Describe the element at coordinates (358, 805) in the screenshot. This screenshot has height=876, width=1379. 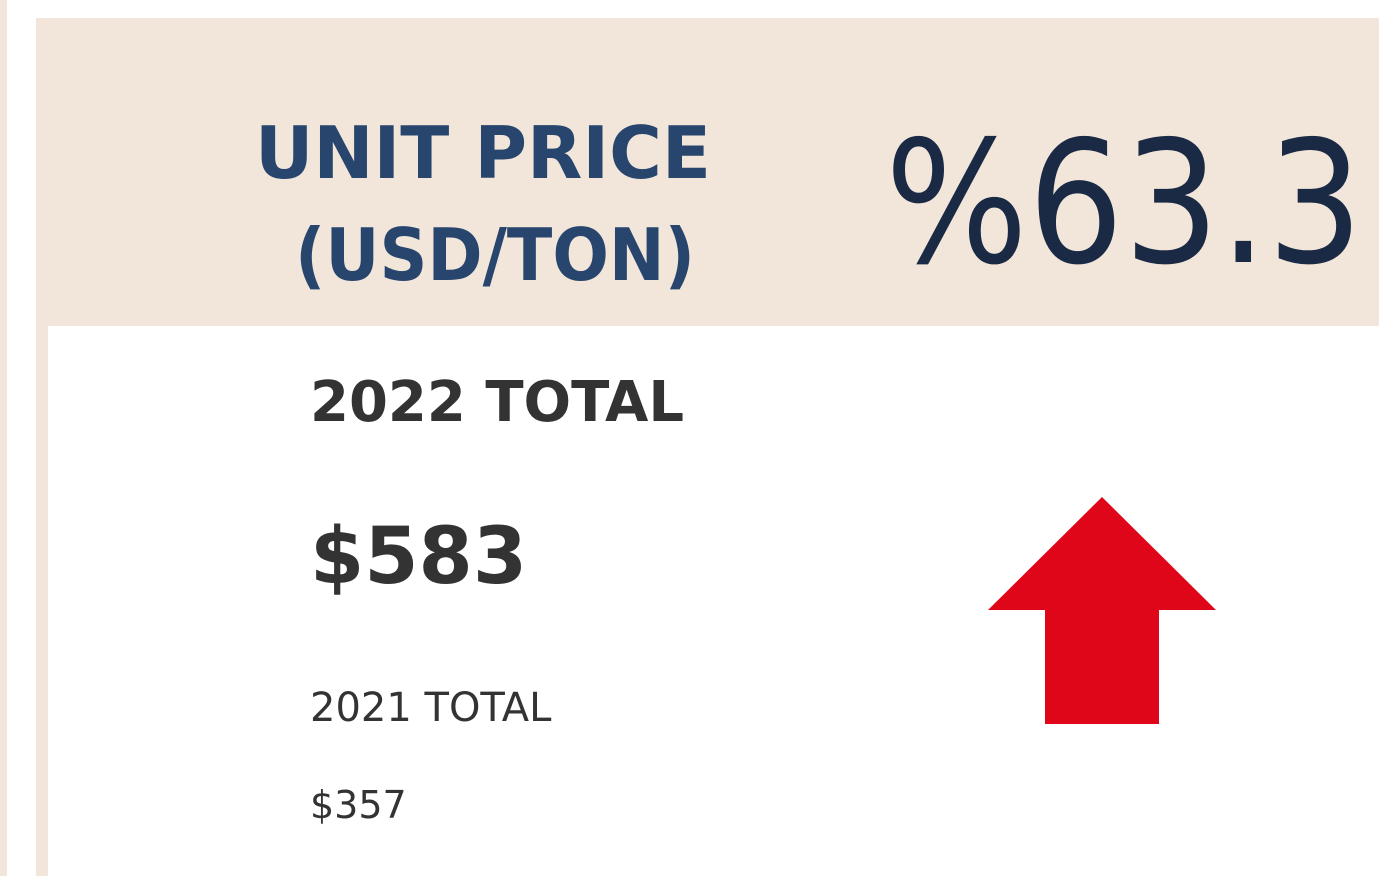
I see `previous-value: $357` at that location.